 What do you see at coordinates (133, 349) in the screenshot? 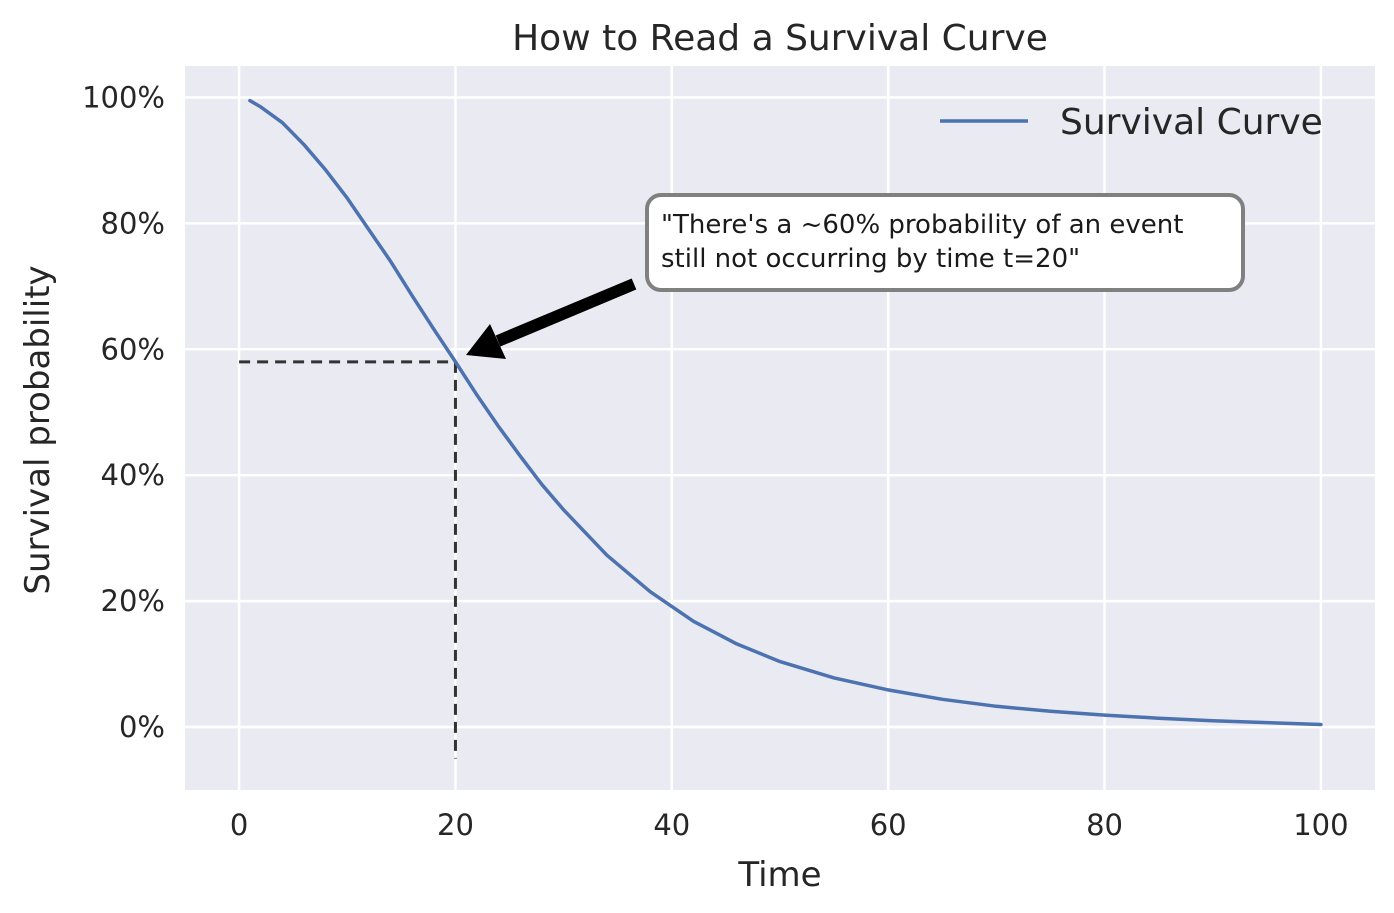
I see `y-tick-label: 60%` at bounding box center [133, 349].